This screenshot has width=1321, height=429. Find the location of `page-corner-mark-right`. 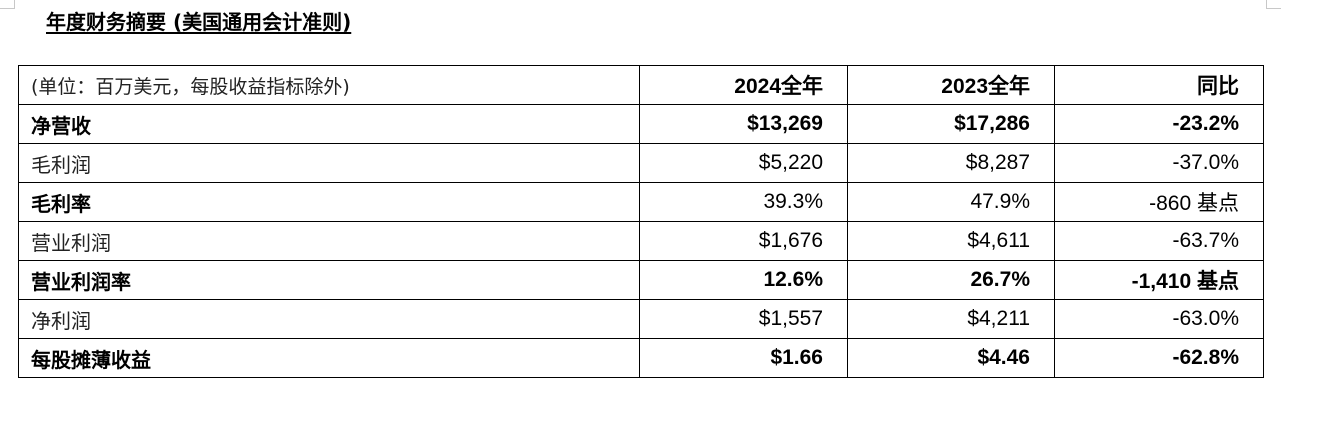

page-corner-mark-right is located at coordinates (1273, 4).